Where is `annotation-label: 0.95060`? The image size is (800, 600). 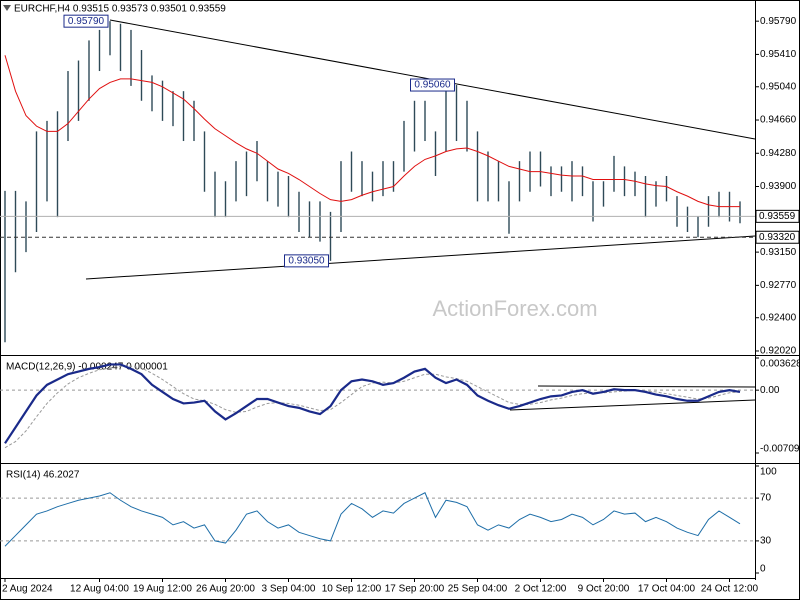 annotation-label: 0.95060 is located at coordinates (432, 85).